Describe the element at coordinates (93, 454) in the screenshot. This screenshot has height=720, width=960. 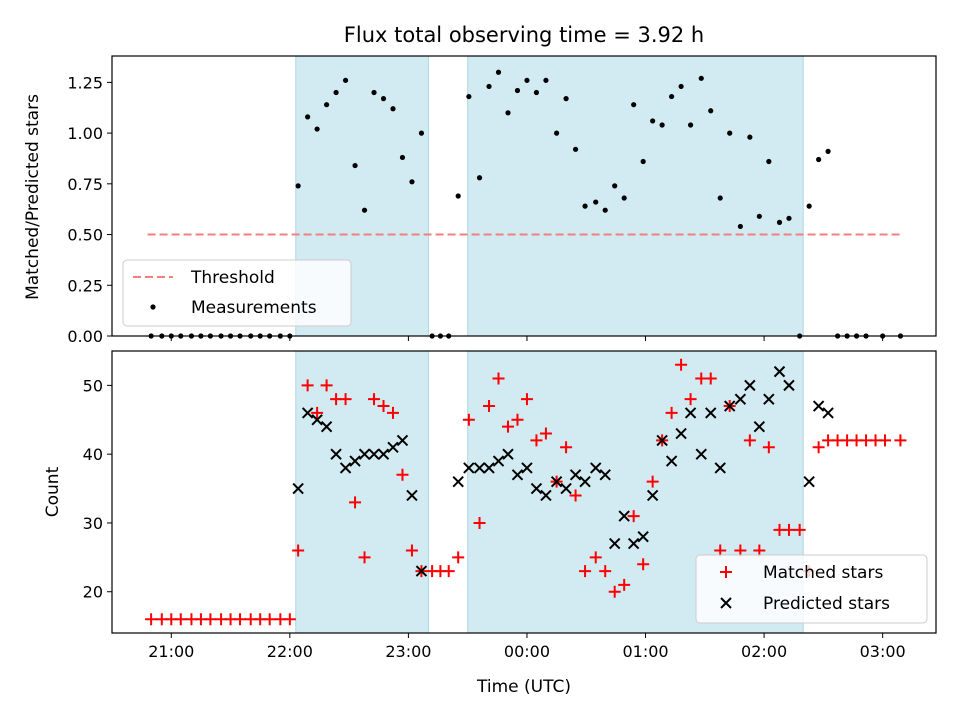
I see `y-tick-label: 40` at that location.